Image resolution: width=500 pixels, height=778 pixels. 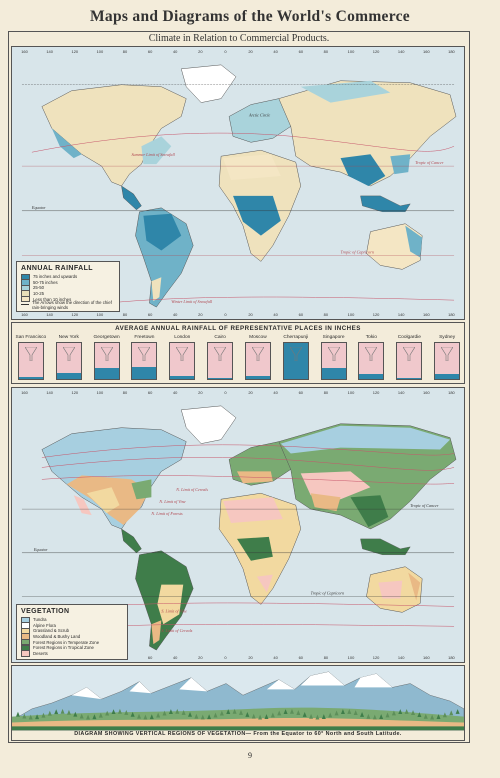 I want to click on rain-gauge-label: San Francisco, so click(x=31, y=337).